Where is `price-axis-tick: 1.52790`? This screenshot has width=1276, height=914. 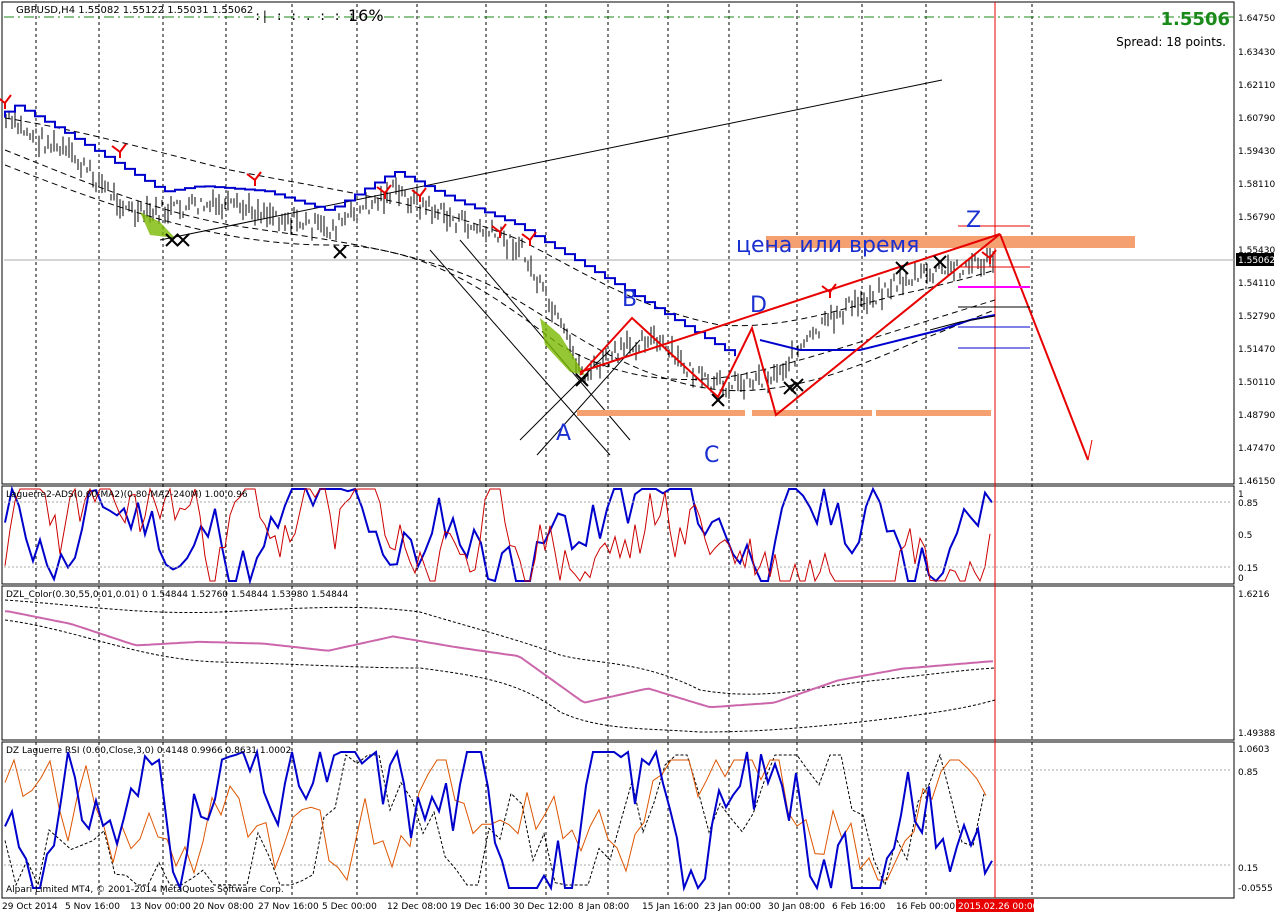 price-axis-tick: 1.52790 is located at coordinates (1256, 317).